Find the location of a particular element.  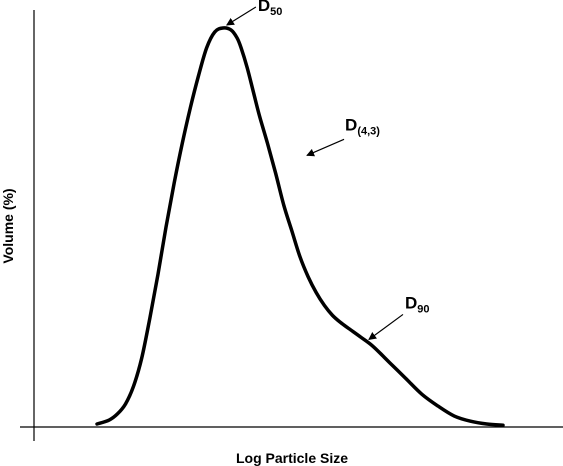

annotation-subscript-2: 90 is located at coordinates (423, 309).